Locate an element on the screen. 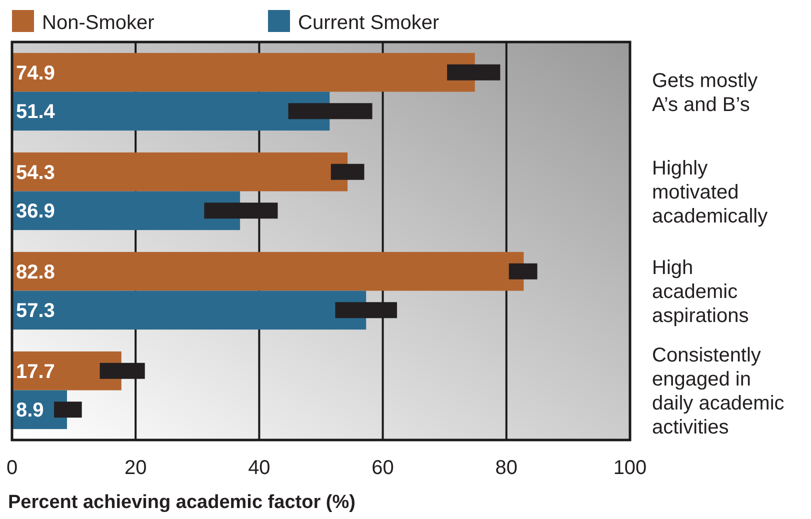  y-tick-label: Highly motivated academically is located at coordinates (710, 192).